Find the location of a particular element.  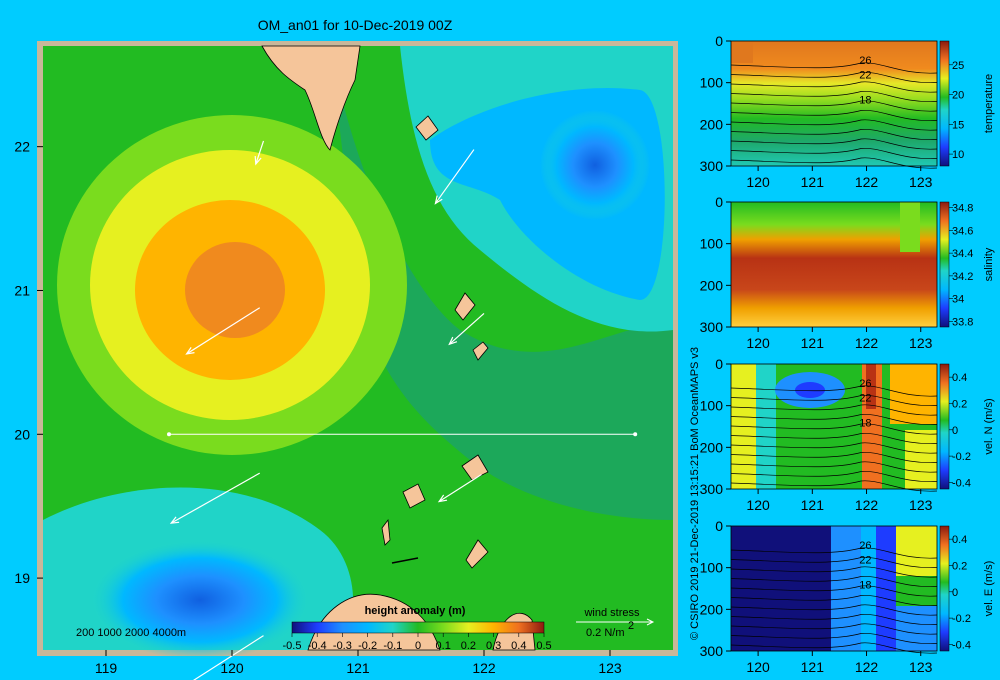

colorbar-tick-label: 0.4 is located at coordinates (959, 540).